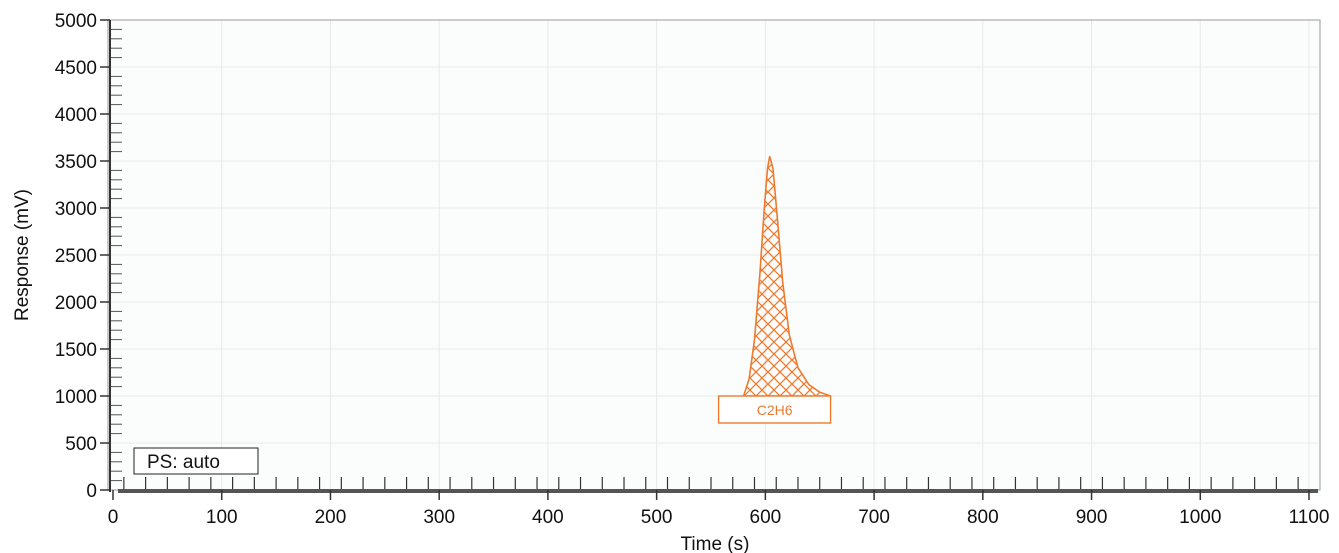 This screenshot has width=1339, height=553. What do you see at coordinates (76, 397) in the screenshot?
I see `y-tick-label: 1000` at bounding box center [76, 397].